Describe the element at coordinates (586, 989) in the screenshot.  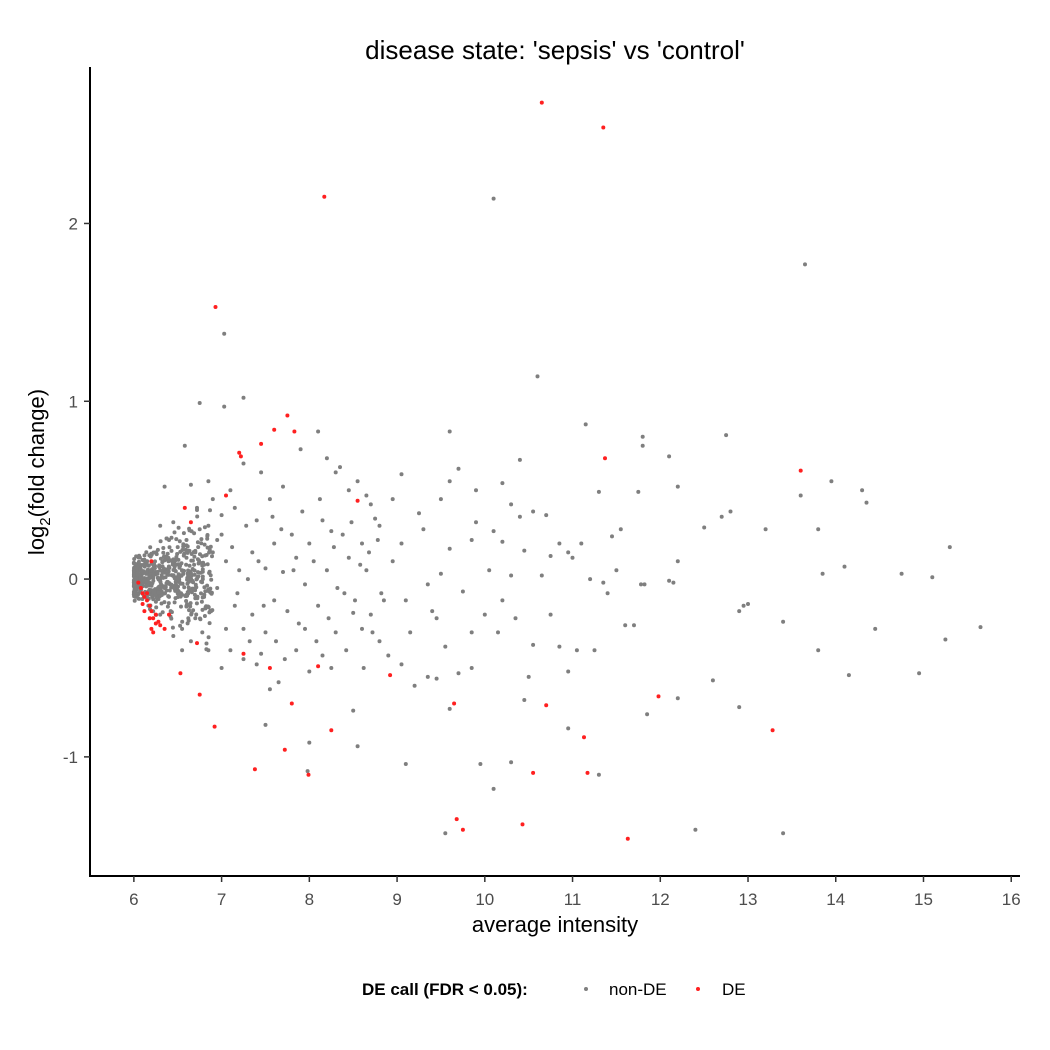
I see `legend-swatch-non-de` at that location.